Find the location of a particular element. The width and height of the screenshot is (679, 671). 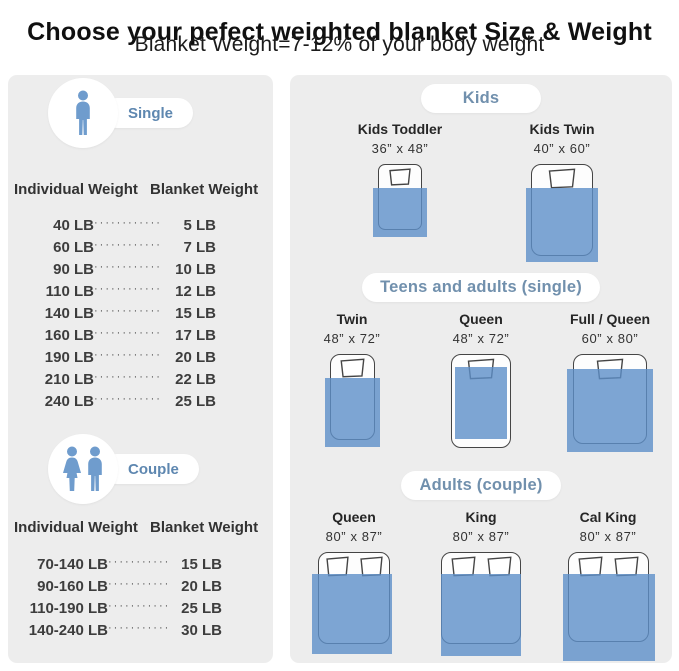

blanket-weight-value: 12 LB is located at coordinates (195, 291).